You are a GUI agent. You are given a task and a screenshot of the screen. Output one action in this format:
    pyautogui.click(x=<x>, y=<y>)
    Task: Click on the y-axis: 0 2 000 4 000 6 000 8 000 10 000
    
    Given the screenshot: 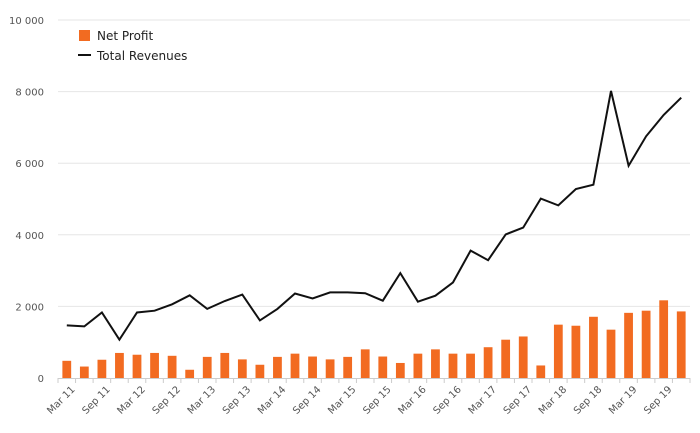 What is the action you would take?
    pyautogui.click(x=26, y=200)
    